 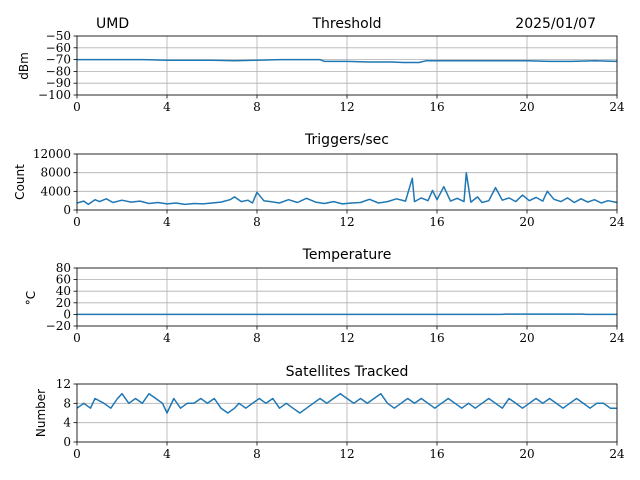 What do you see at coordinates (63, 303) in the screenshot?
I see `y-tick-label: 20` at bounding box center [63, 303].